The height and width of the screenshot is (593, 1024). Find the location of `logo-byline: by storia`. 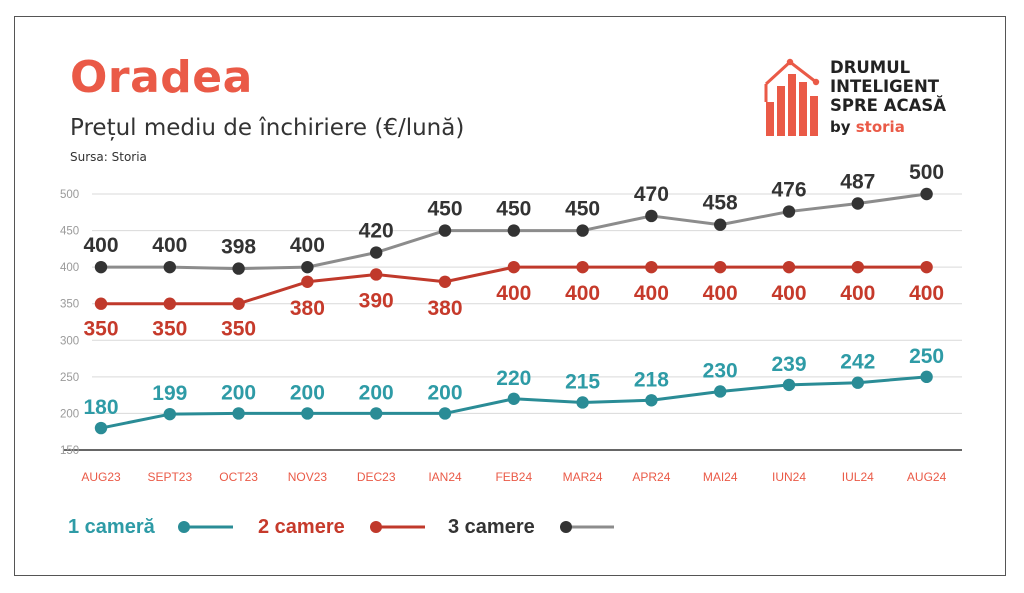

logo-byline: by storia is located at coordinates (867, 127).